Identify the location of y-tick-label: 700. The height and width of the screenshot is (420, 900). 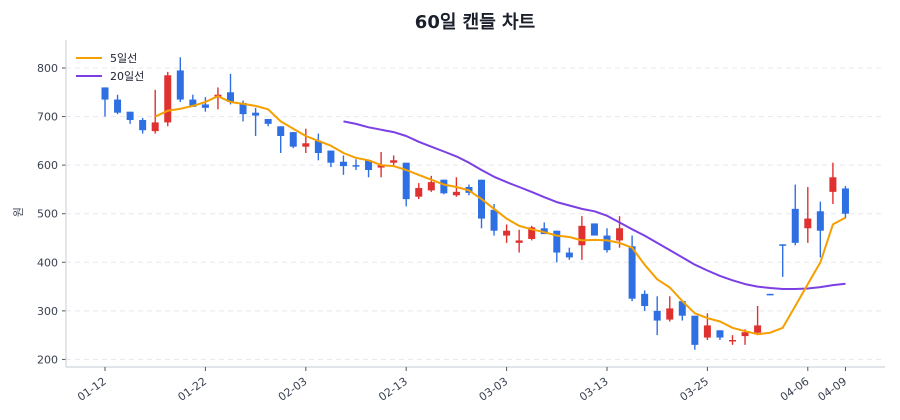
(47, 117).